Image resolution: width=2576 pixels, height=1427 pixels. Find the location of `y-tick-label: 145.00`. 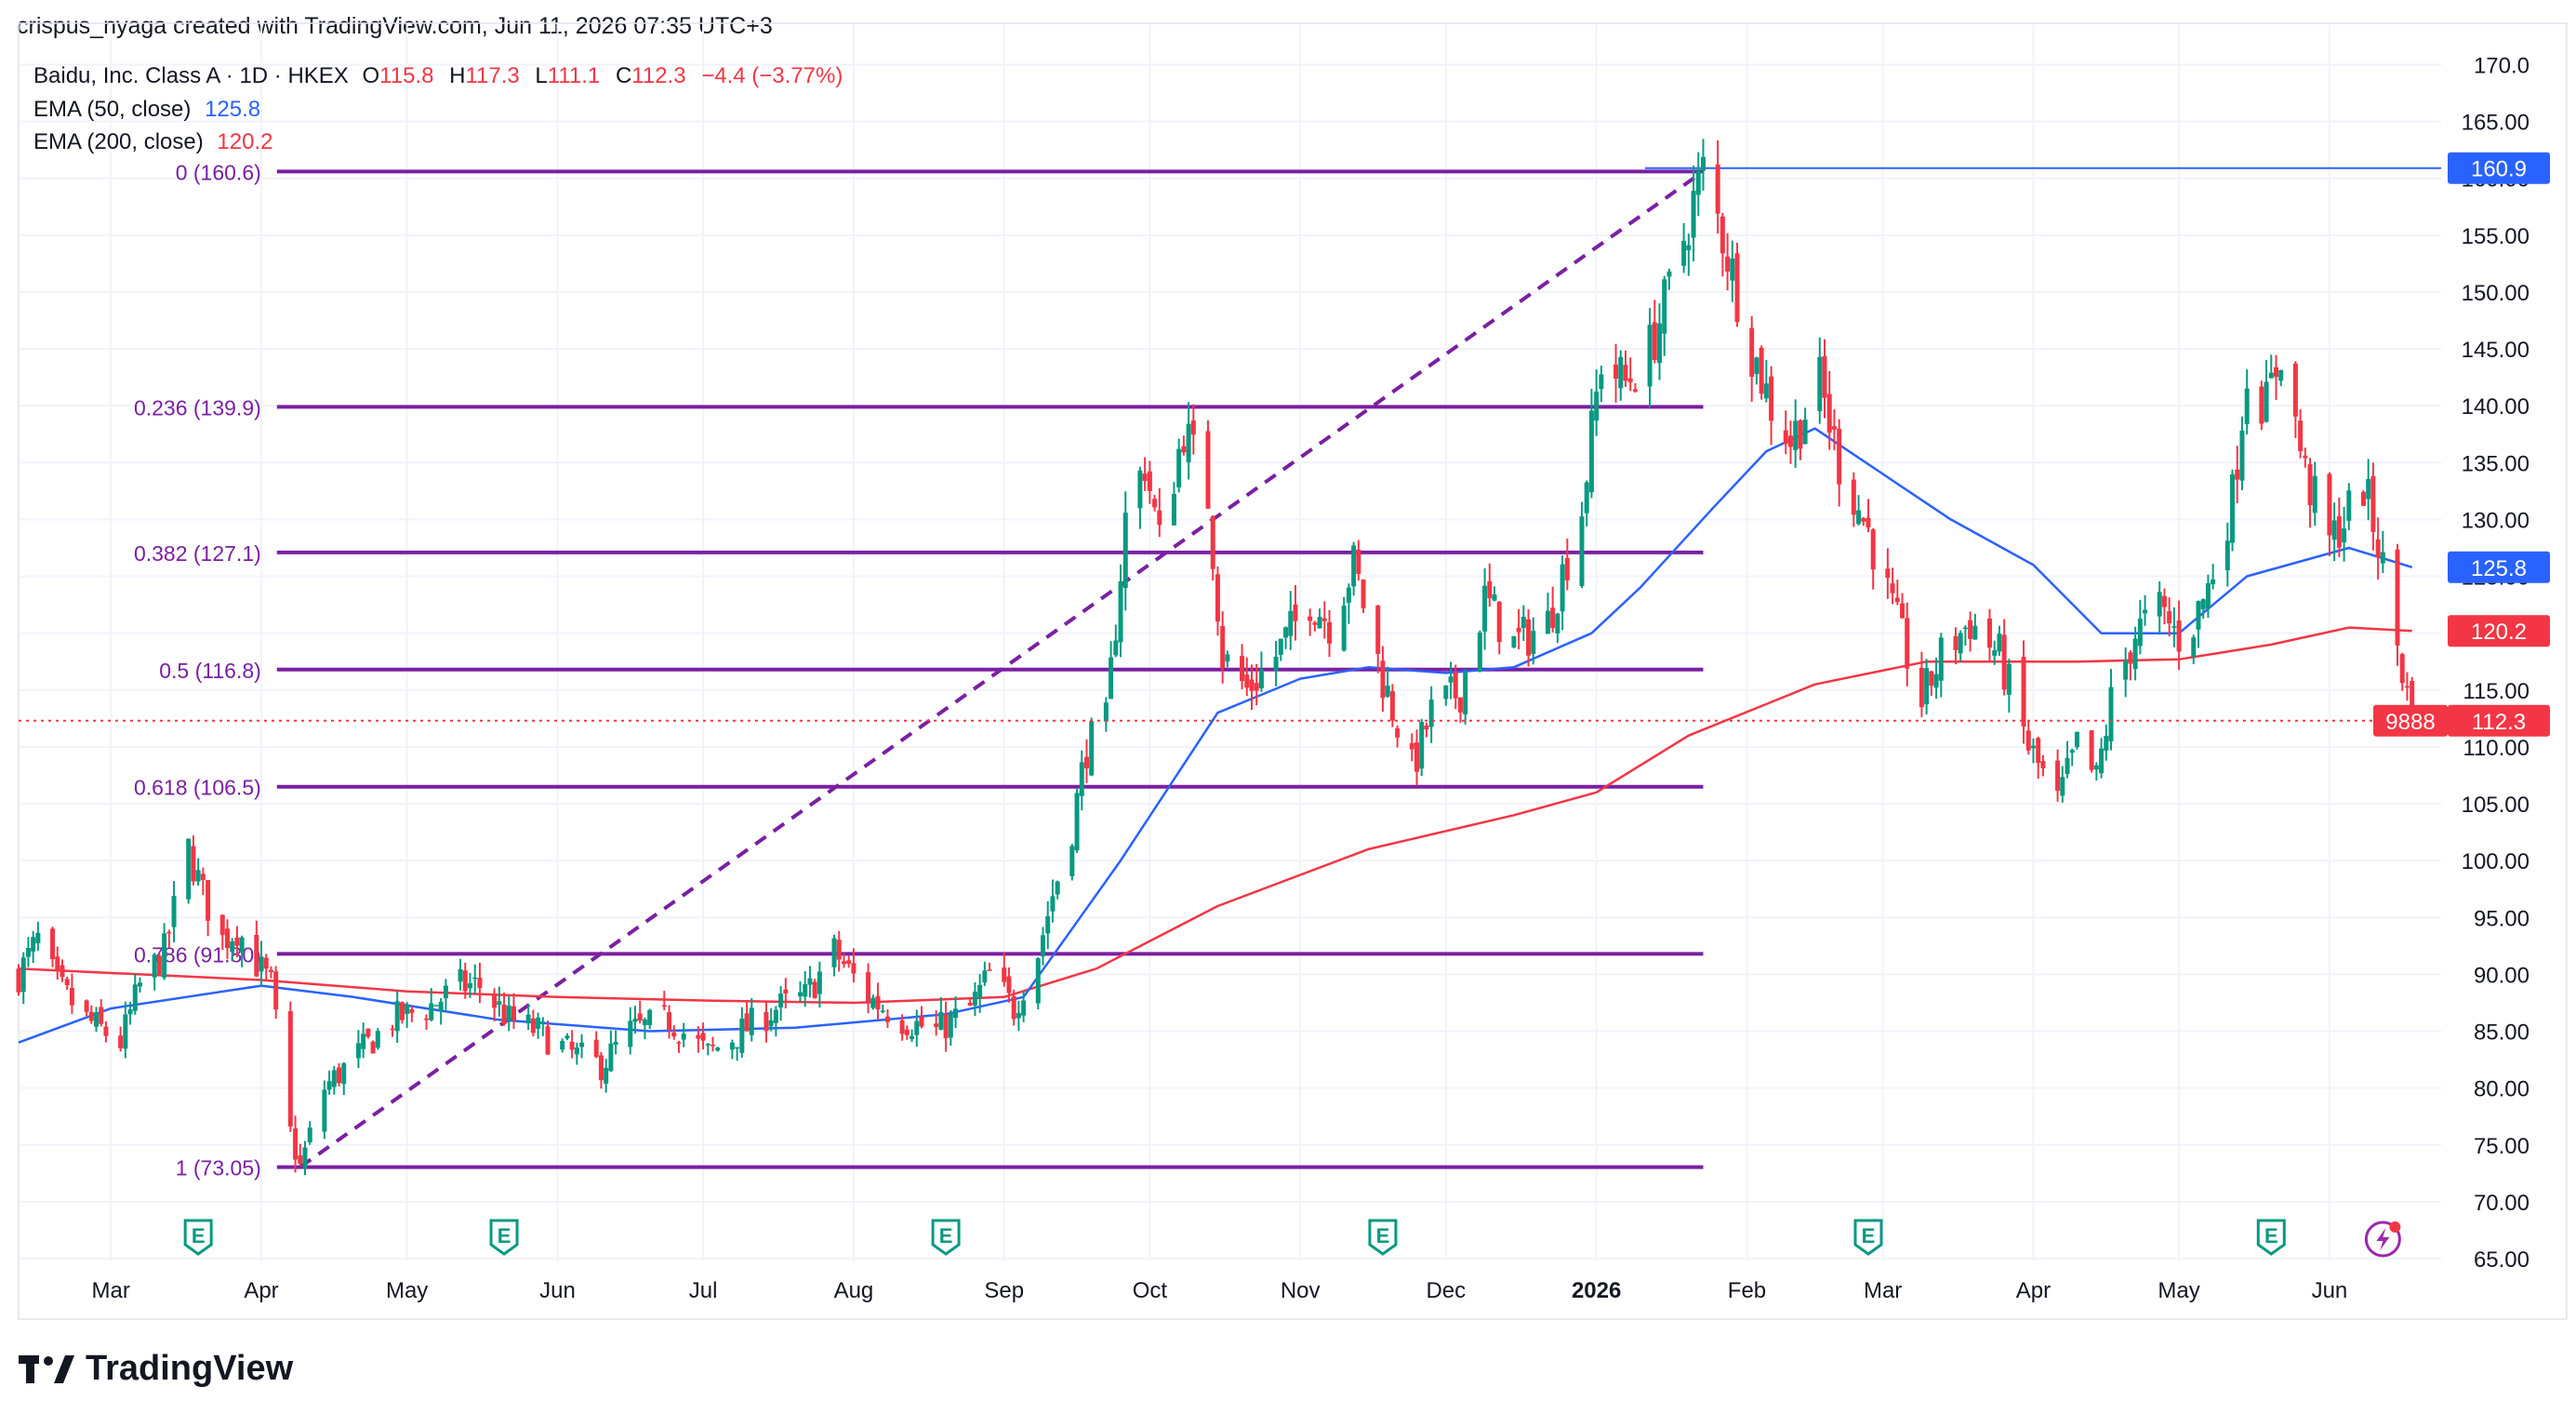

y-tick-label: 145.00 is located at coordinates (2496, 350).